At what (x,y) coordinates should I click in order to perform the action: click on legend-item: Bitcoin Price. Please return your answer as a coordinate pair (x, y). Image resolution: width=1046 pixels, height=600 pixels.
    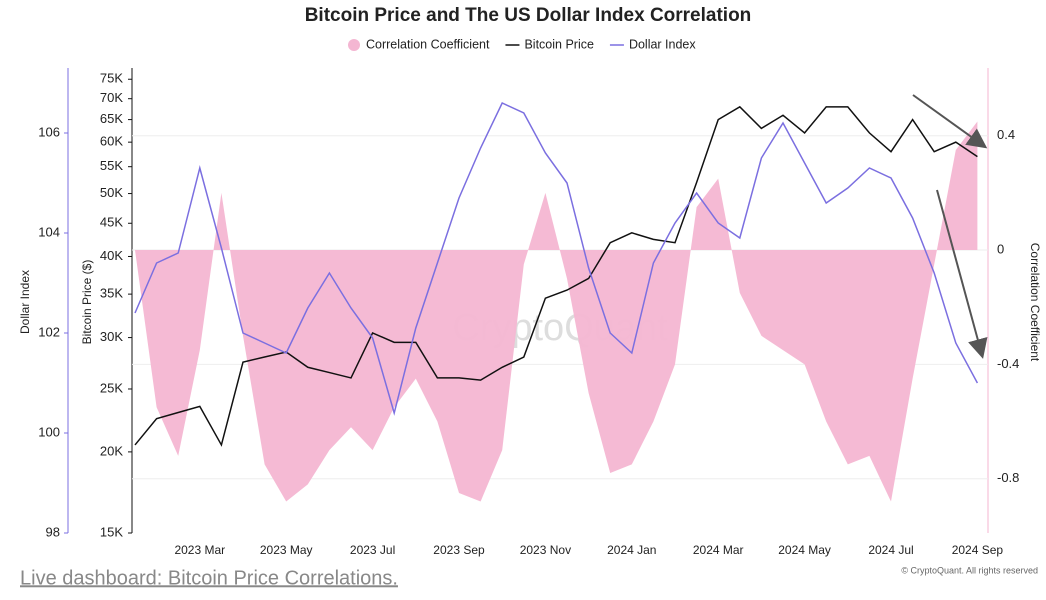
    Looking at the image, I should click on (549, 44).